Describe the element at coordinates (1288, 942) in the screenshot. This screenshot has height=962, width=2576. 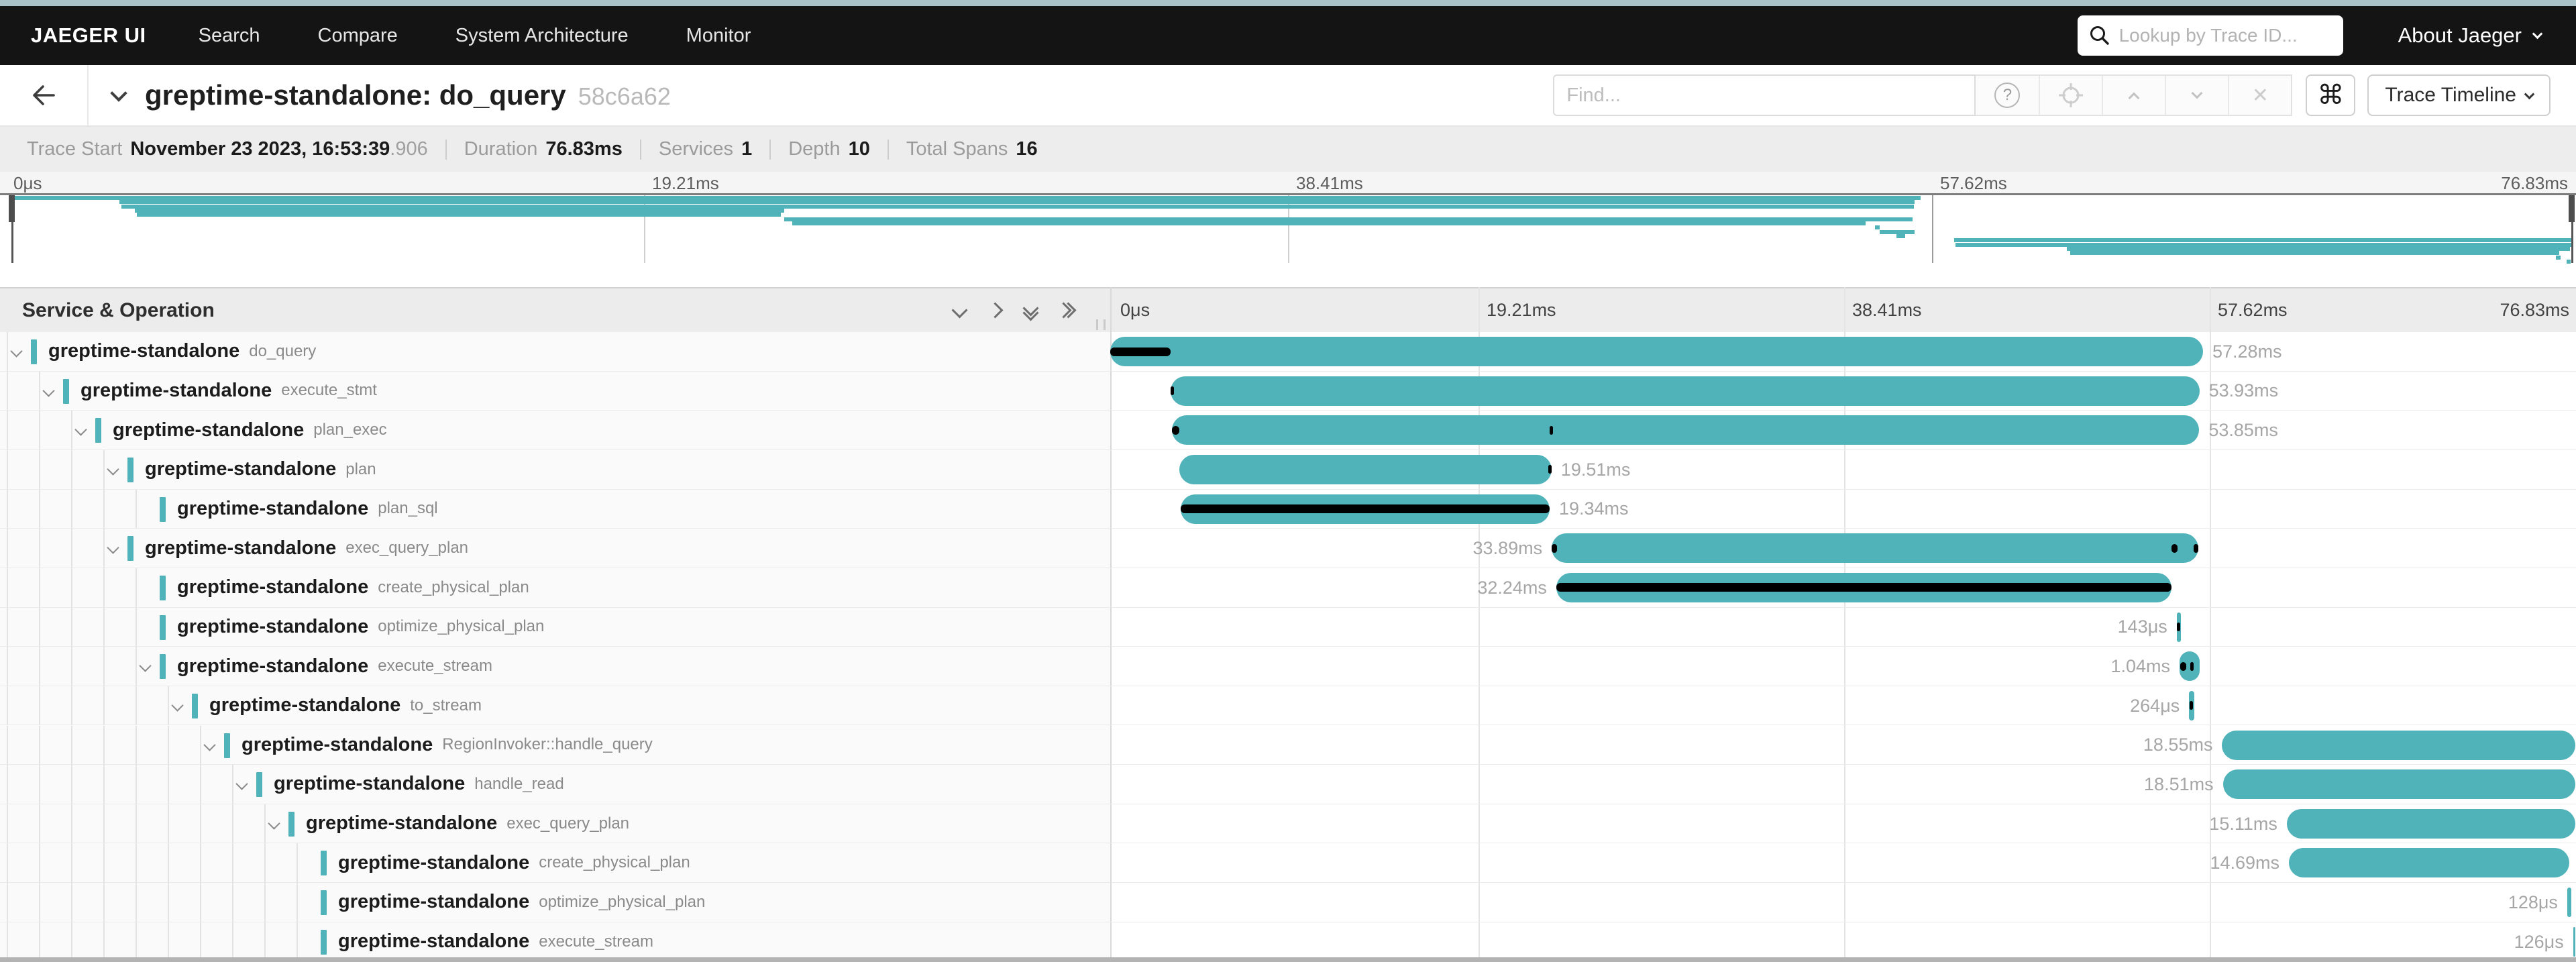
I see `span-row: greptime-standalone execute_stream 126μs` at that location.